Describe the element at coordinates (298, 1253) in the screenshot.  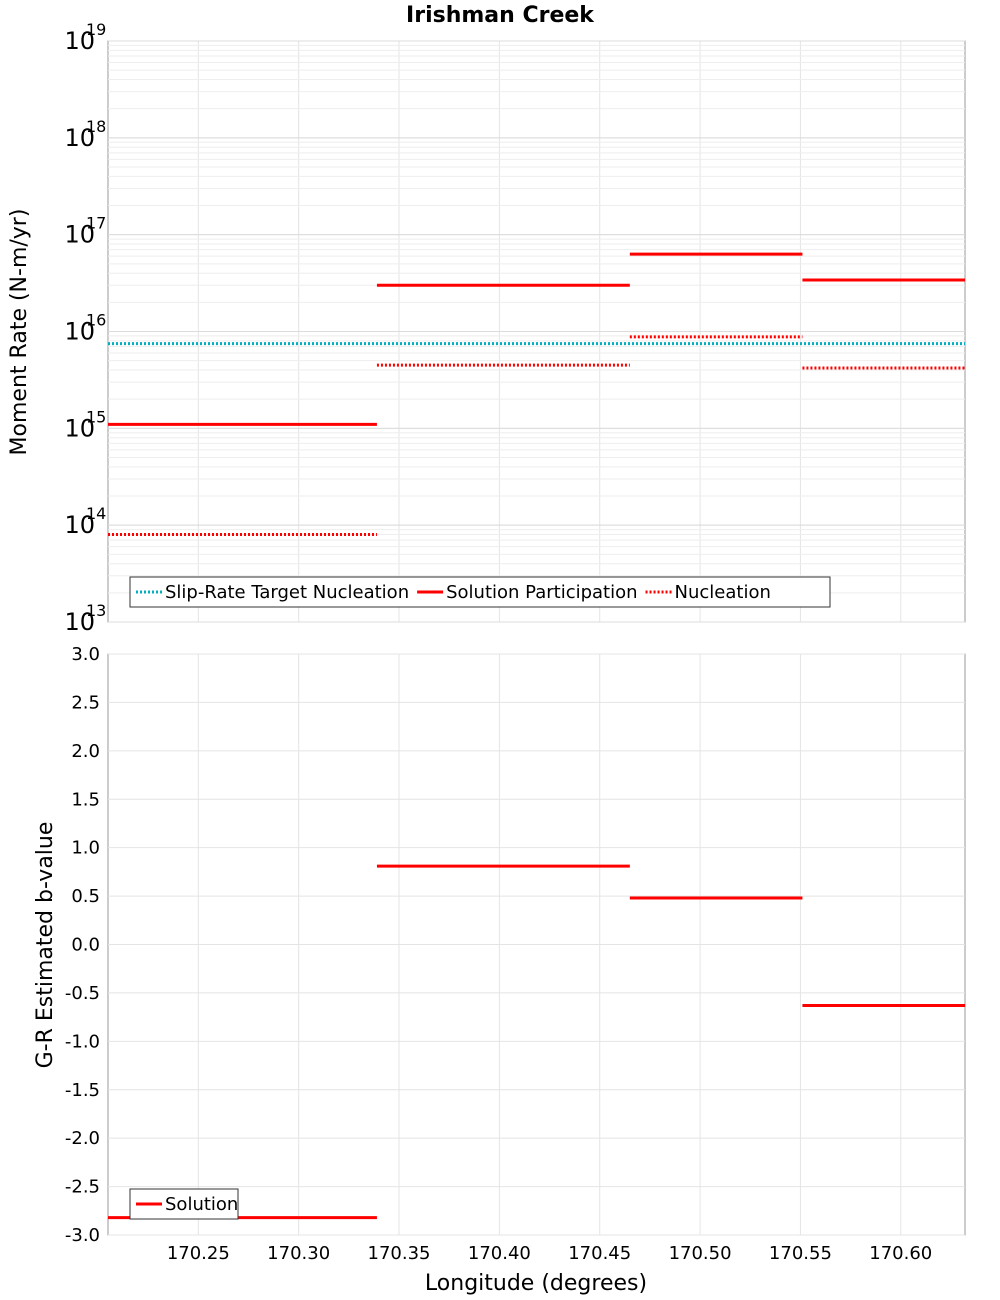
I see `x-tick-label: 170.30` at that location.